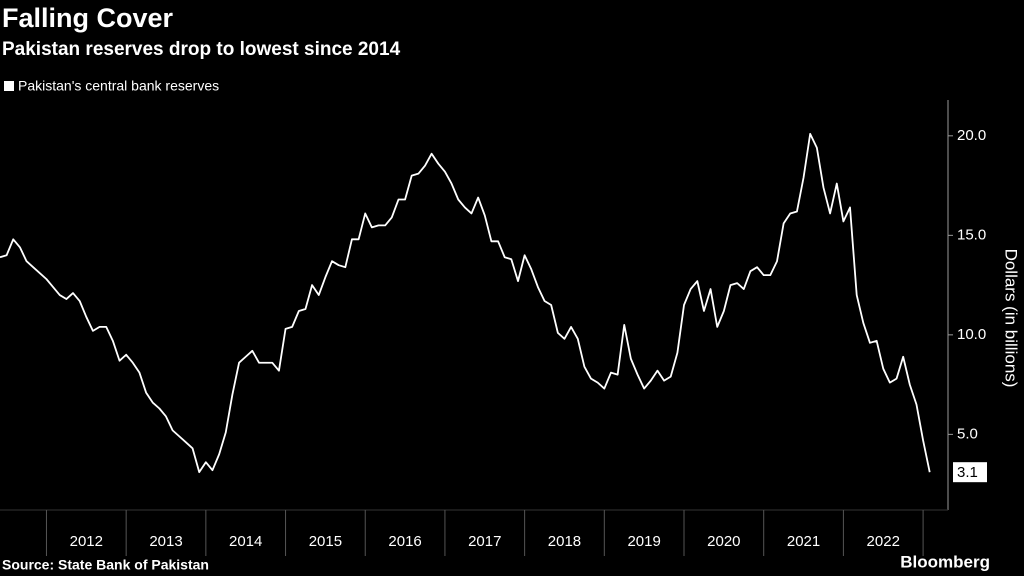  Describe the element at coordinates (803, 541) in the screenshot. I see `x-tick-label: 2021` at that location.